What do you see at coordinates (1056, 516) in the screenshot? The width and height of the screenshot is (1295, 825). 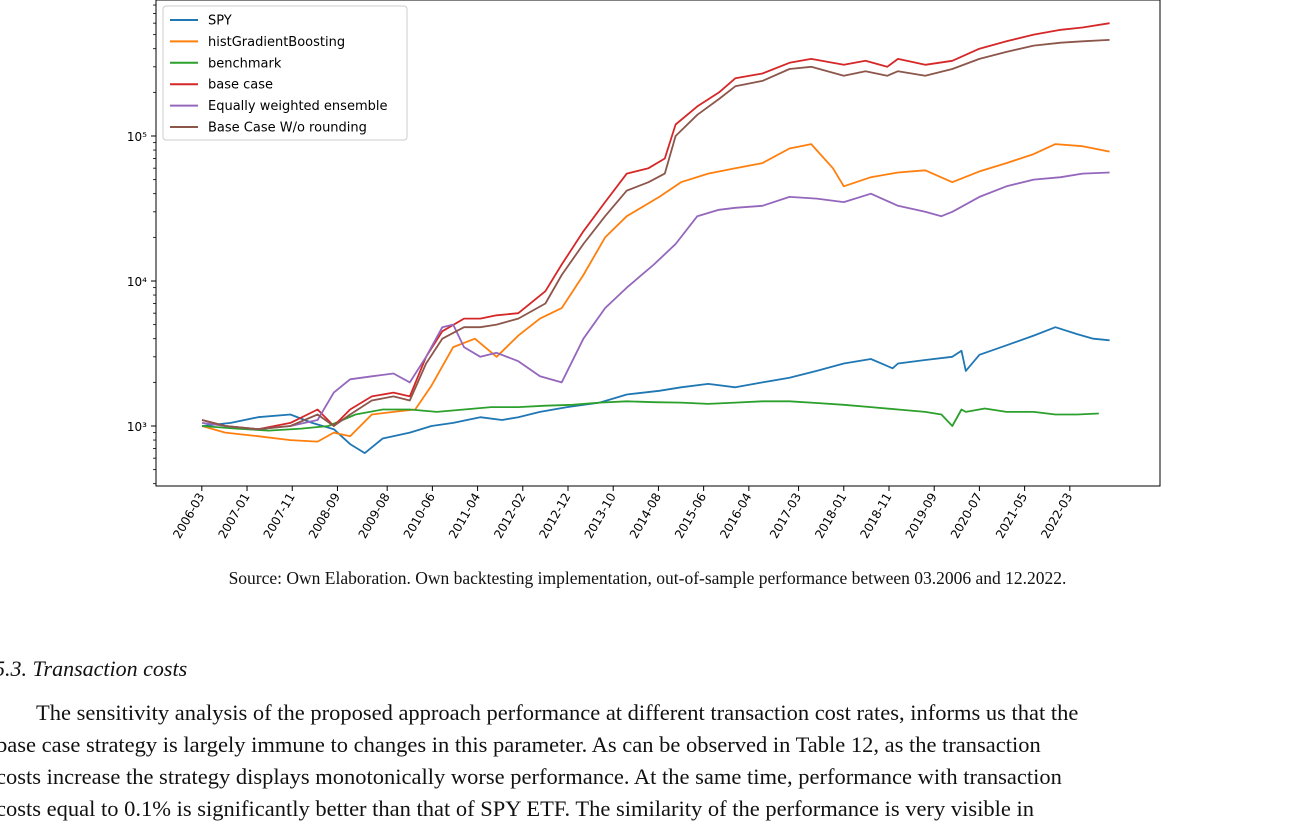 I see `x-tick-label: 2022-03` at bounding box center [1056, 516].